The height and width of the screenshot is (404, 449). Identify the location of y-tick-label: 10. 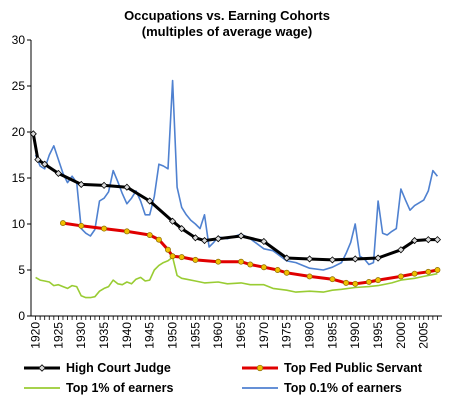
(19, 224).